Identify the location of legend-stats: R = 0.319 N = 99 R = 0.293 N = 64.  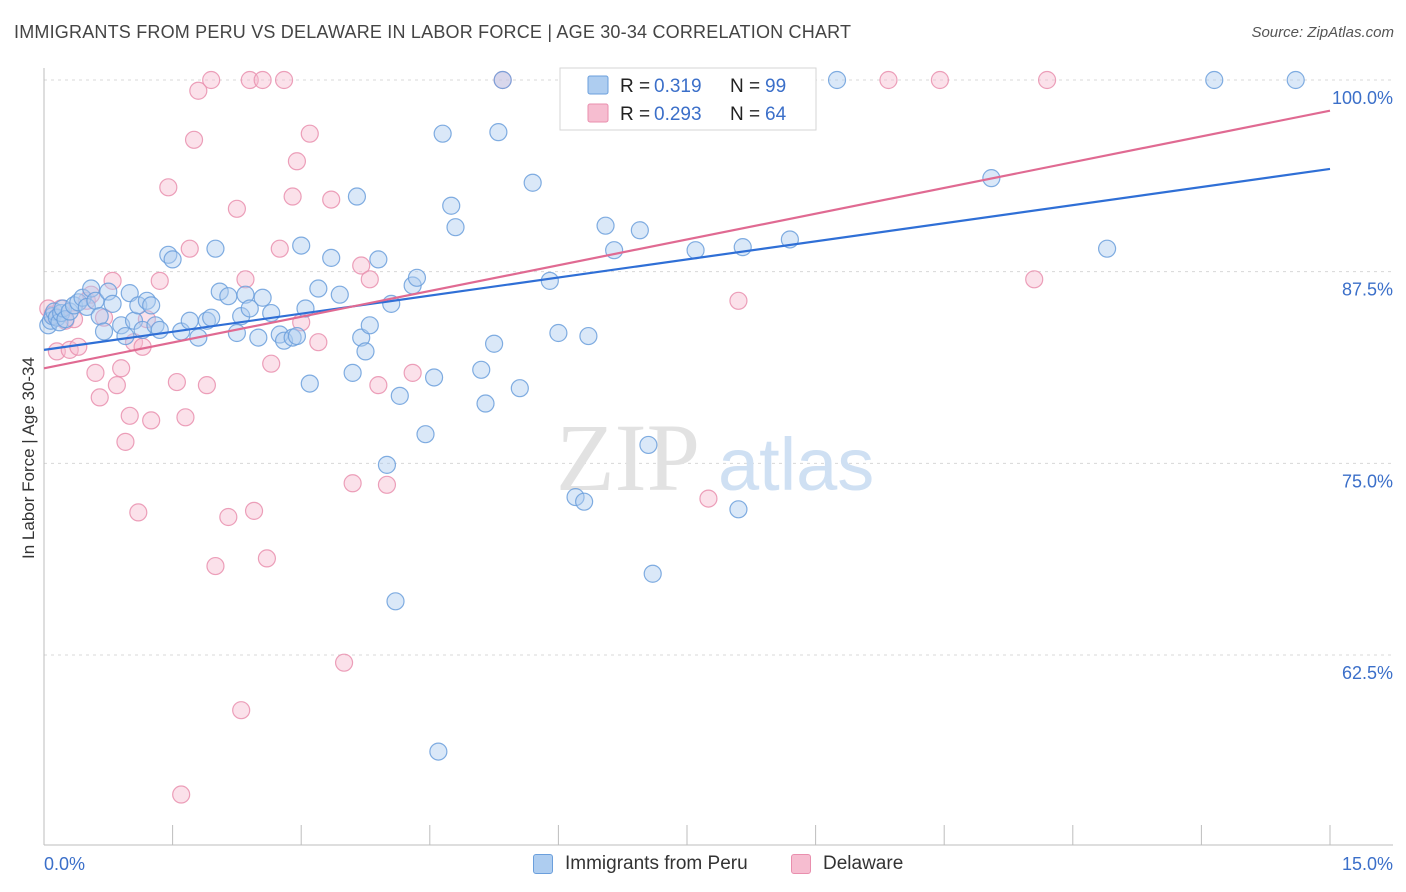
(688, 99).